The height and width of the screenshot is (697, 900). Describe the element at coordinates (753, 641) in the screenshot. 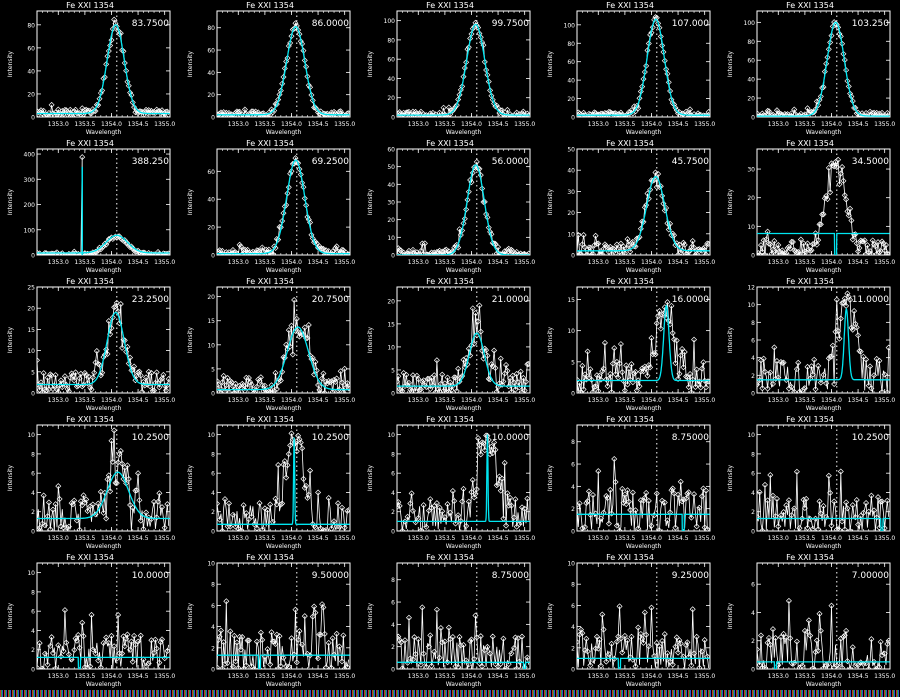

I see `y-tick-label: 2` at that location.